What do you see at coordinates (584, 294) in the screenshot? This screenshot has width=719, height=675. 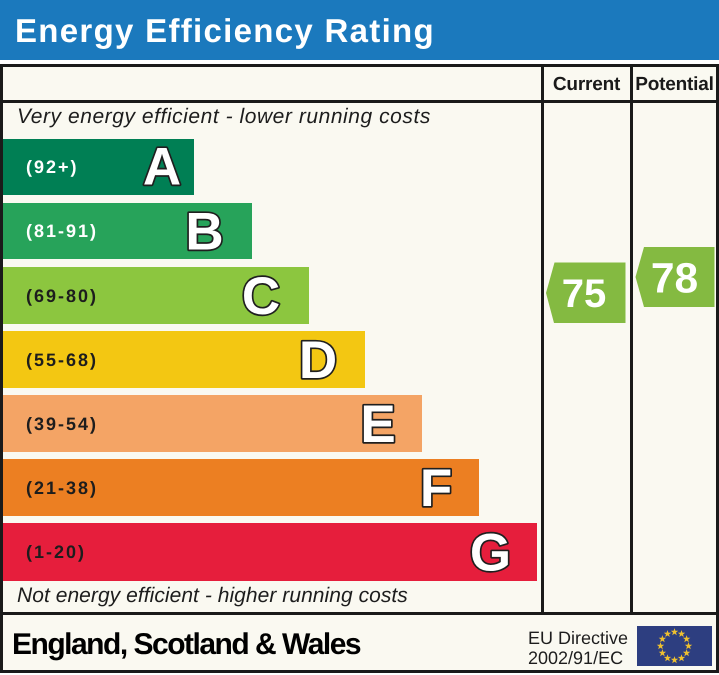 I see `svg-text: 75` at bounding box center [584, 294].